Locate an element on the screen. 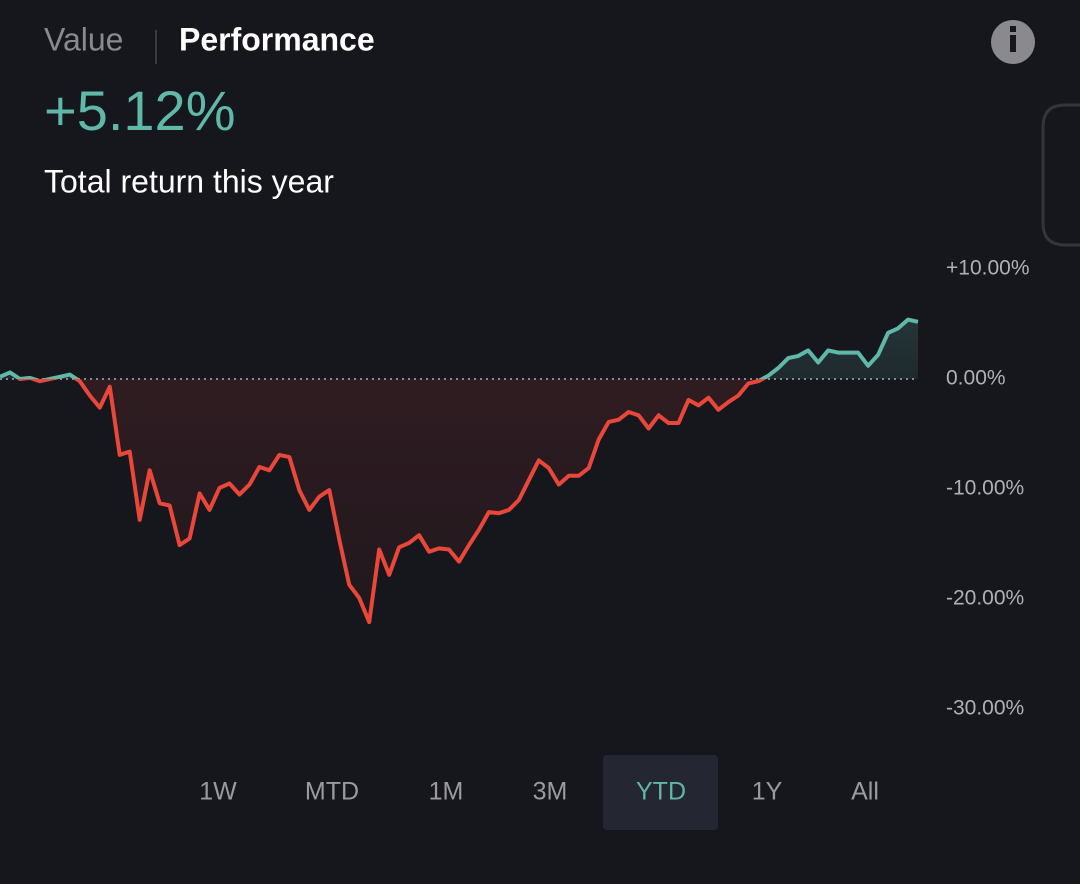 The height and width of the screenshot is (884, 1080). range-highlight is located at coordinates (660, 792).